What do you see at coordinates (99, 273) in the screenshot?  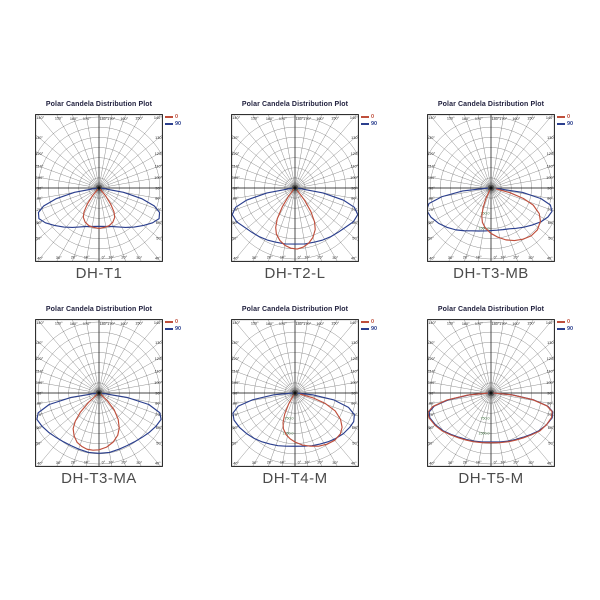 I see `chart-caption: DH-T1` at bounding box center [99, 273].